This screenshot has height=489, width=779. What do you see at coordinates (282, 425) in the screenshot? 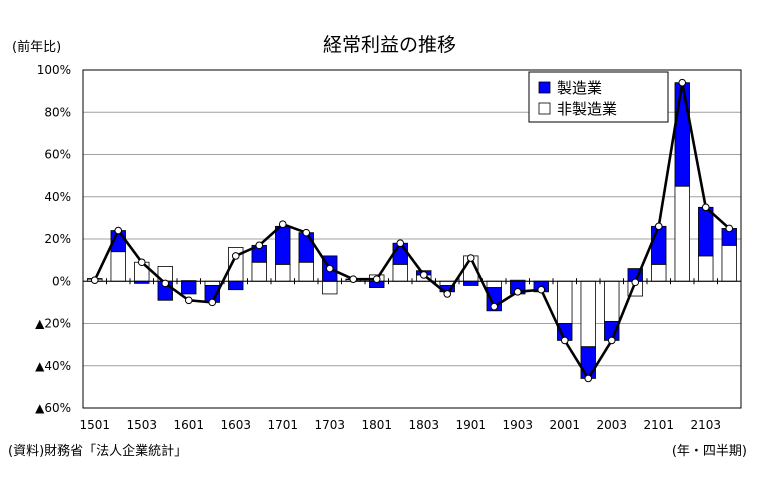
I see `x-tick-label: 1701` at bounding box center [282, 425].